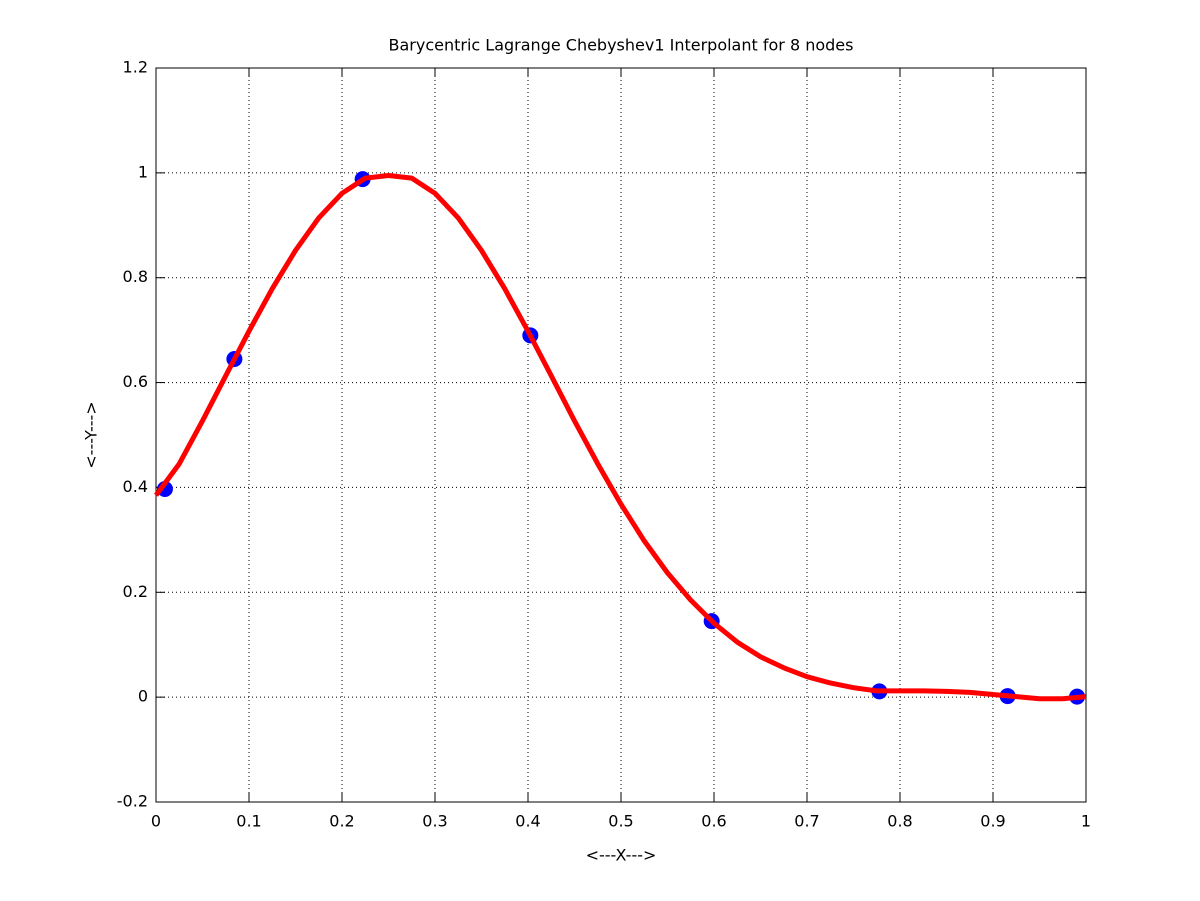  Describe the element at coordinates (143, 171) in the screenshot. I see `y-tick-label: 1` at that location.